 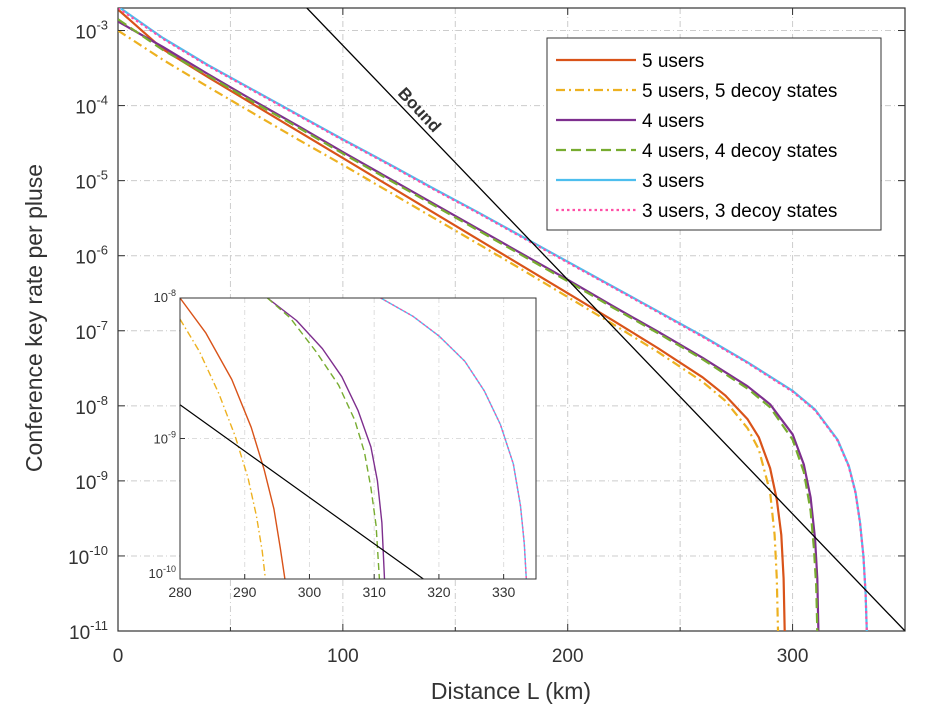 I want to click on inset-x-ticks: 280 290 300 310 320 330, so click(x=342, y=587).